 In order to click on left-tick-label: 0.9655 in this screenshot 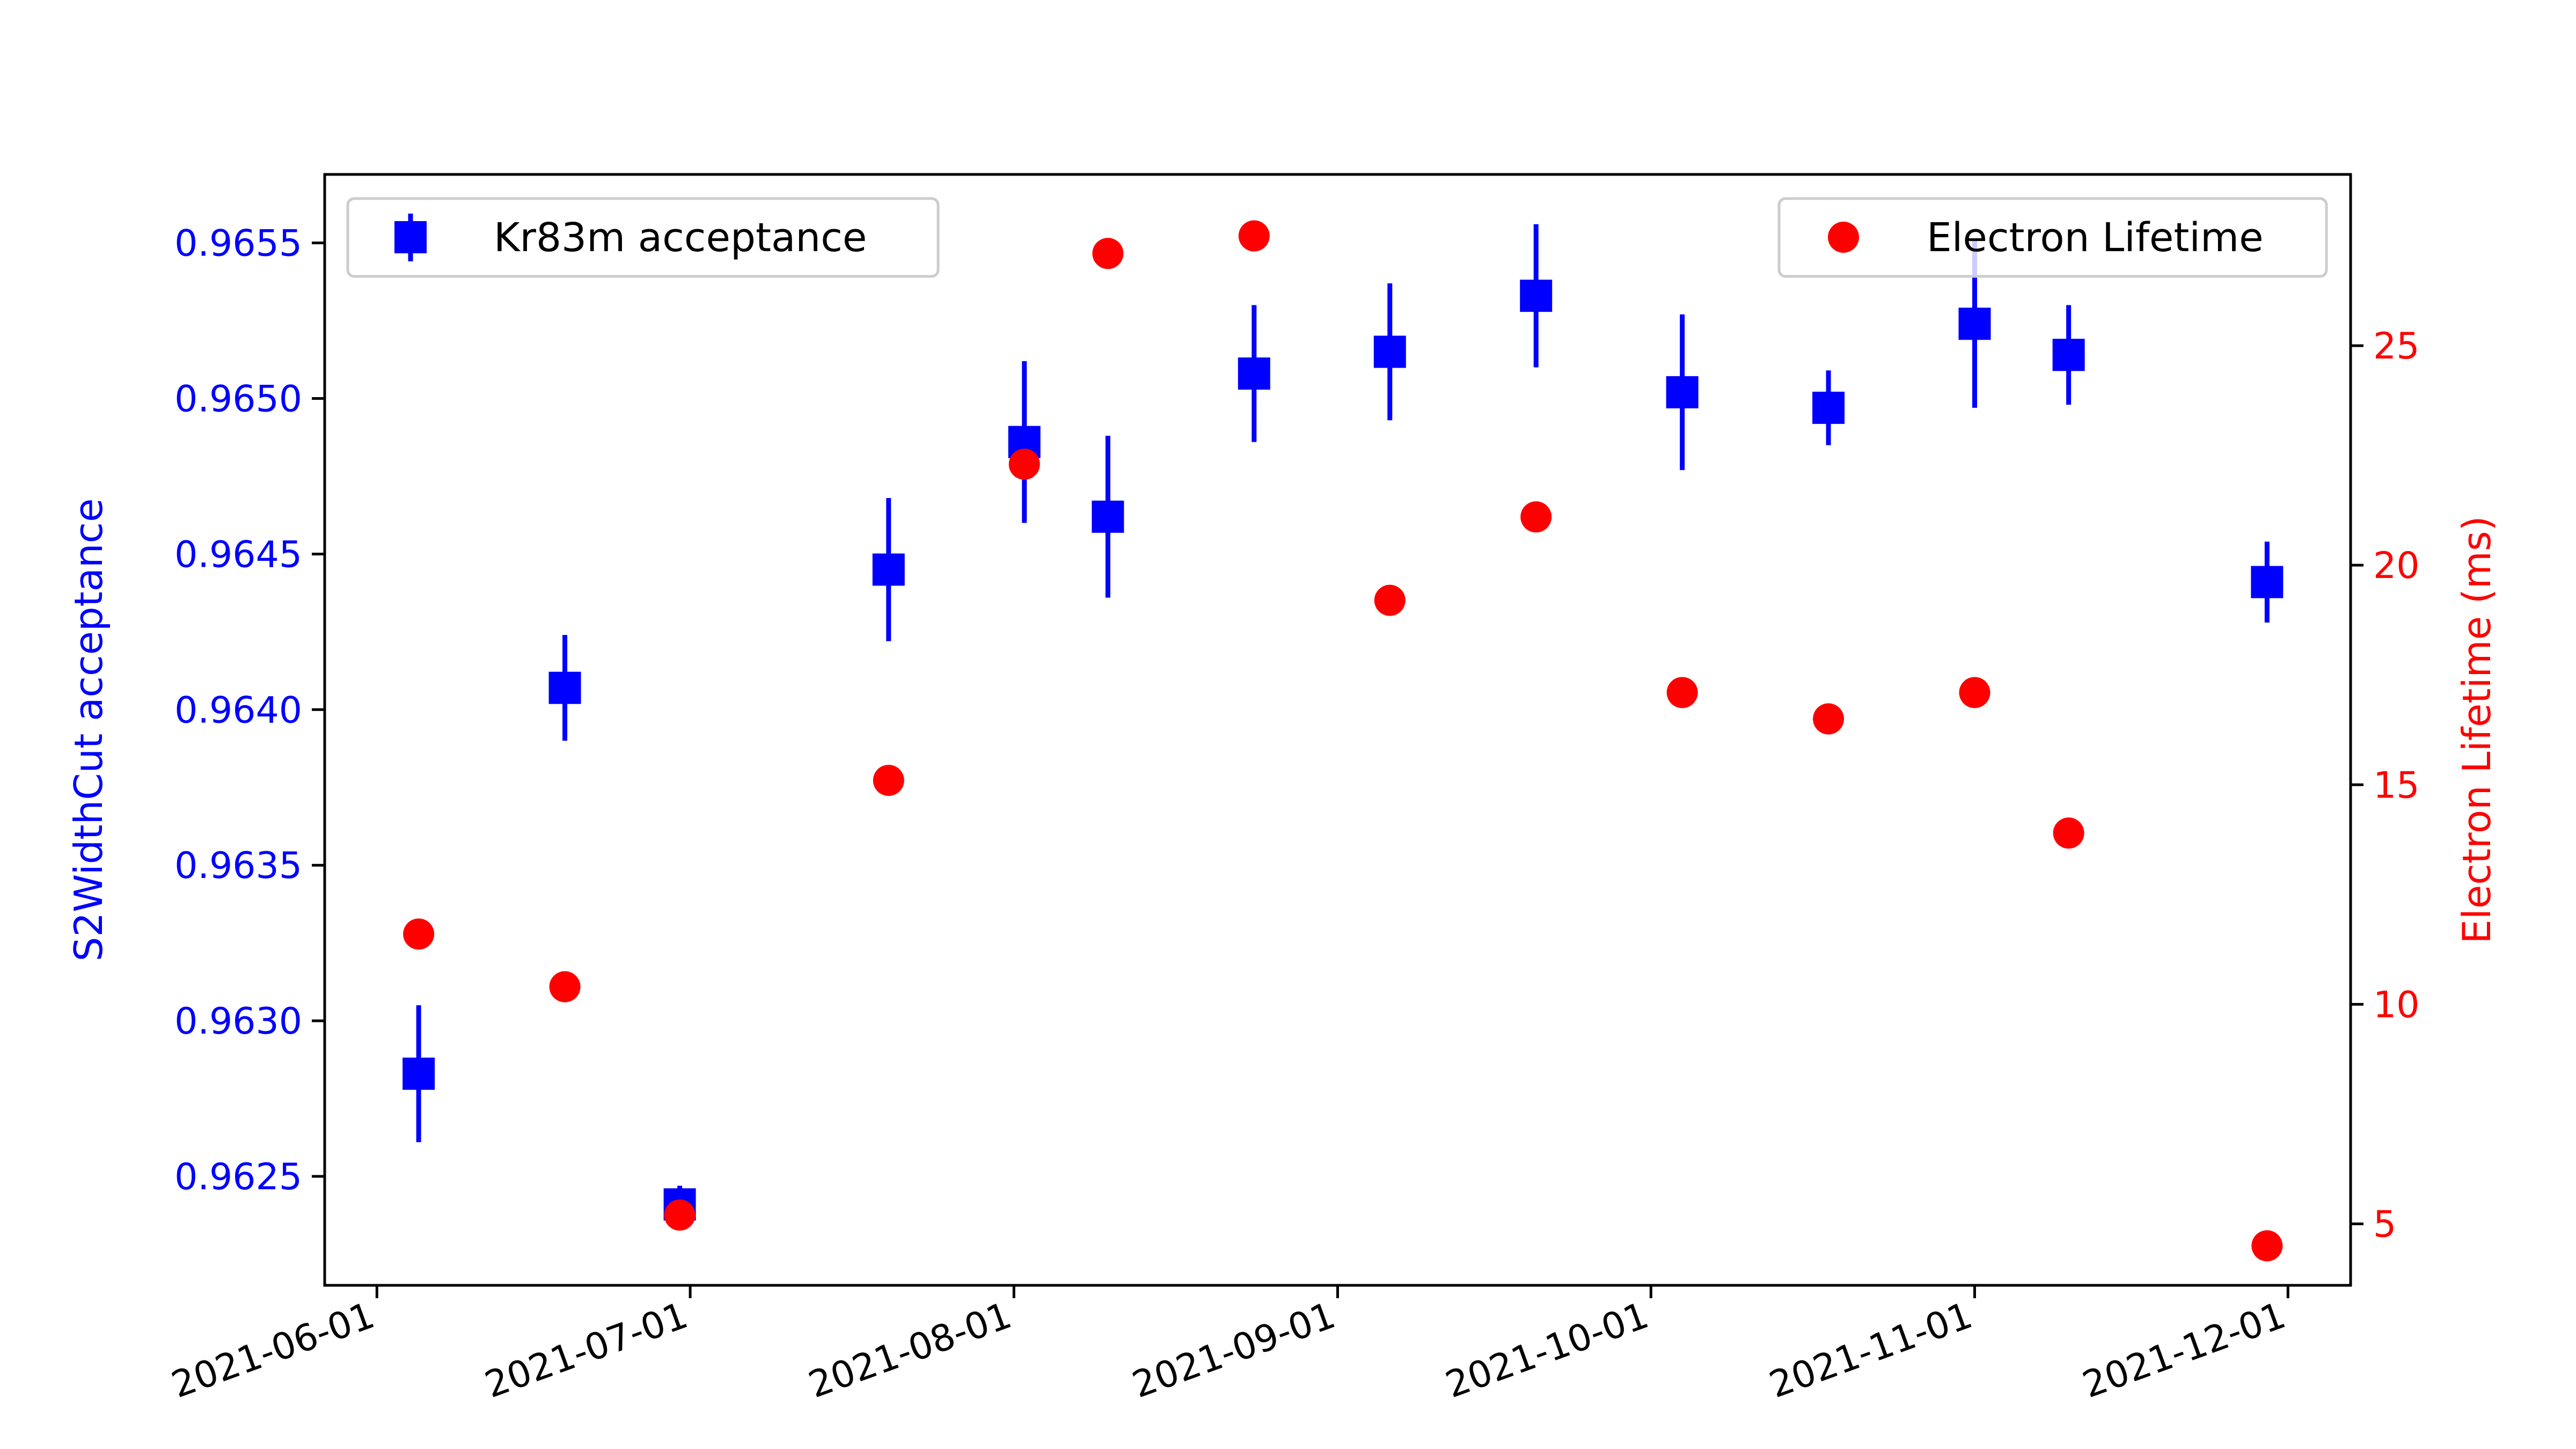, I will do `click(238, 244)`.